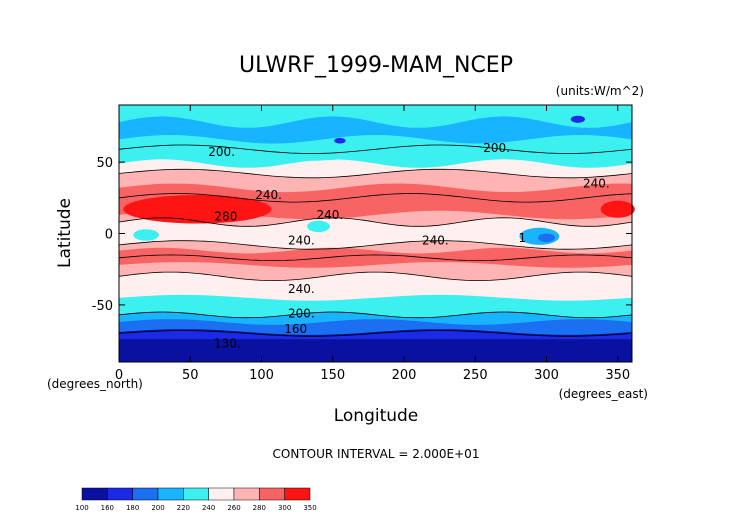 The height and width of the screenshot is (532, 752). I want to click on colorbar-label: 260, so click(233, 508).